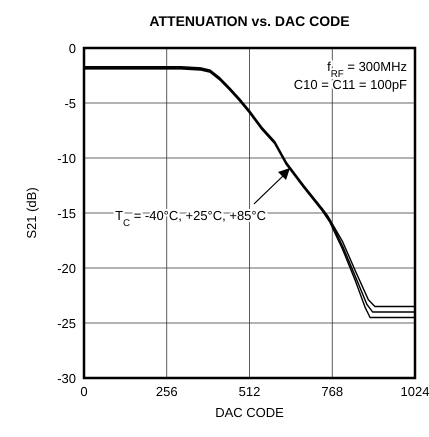 This screenshot has width=429, height=437. I want to click on y-tick-label: -20, so click(66, 268).